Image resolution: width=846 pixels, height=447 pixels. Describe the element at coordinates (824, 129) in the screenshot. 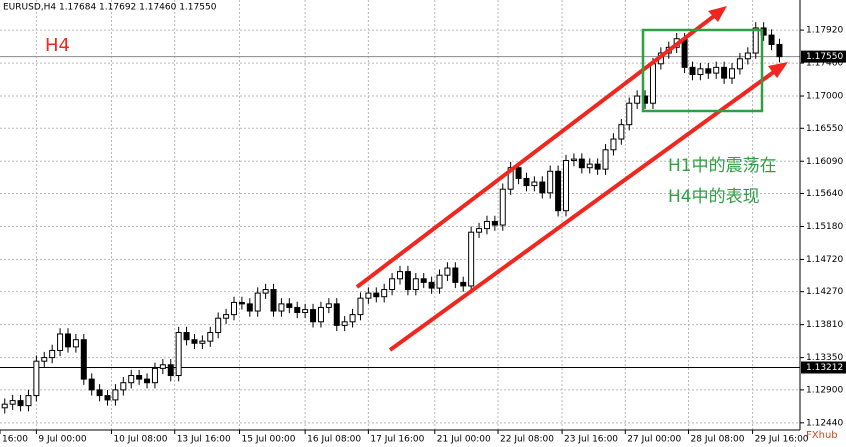

I see `y-tick-label: 1.16550` at that location.